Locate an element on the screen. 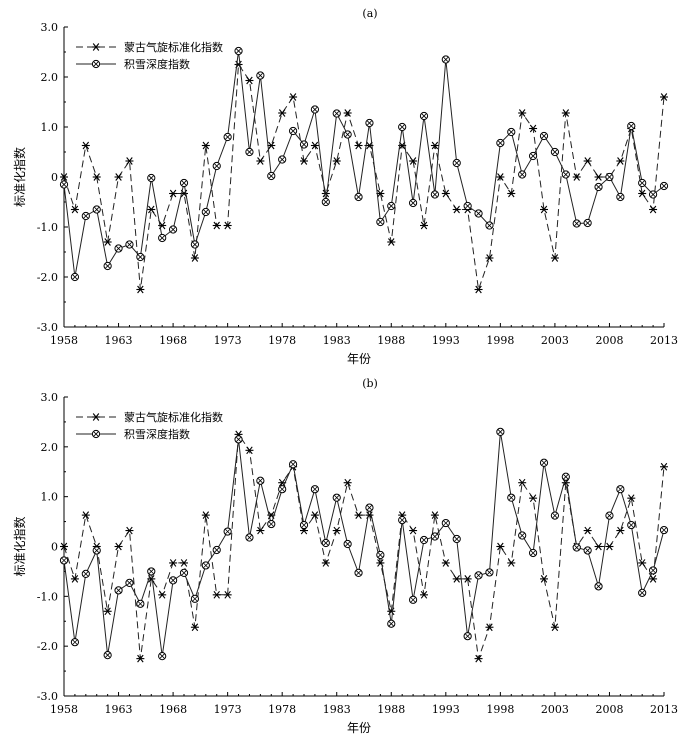 The width and height of the screenshot is (689, 742). y-tick-label: 2.0 is located at coordinates (50, 77).